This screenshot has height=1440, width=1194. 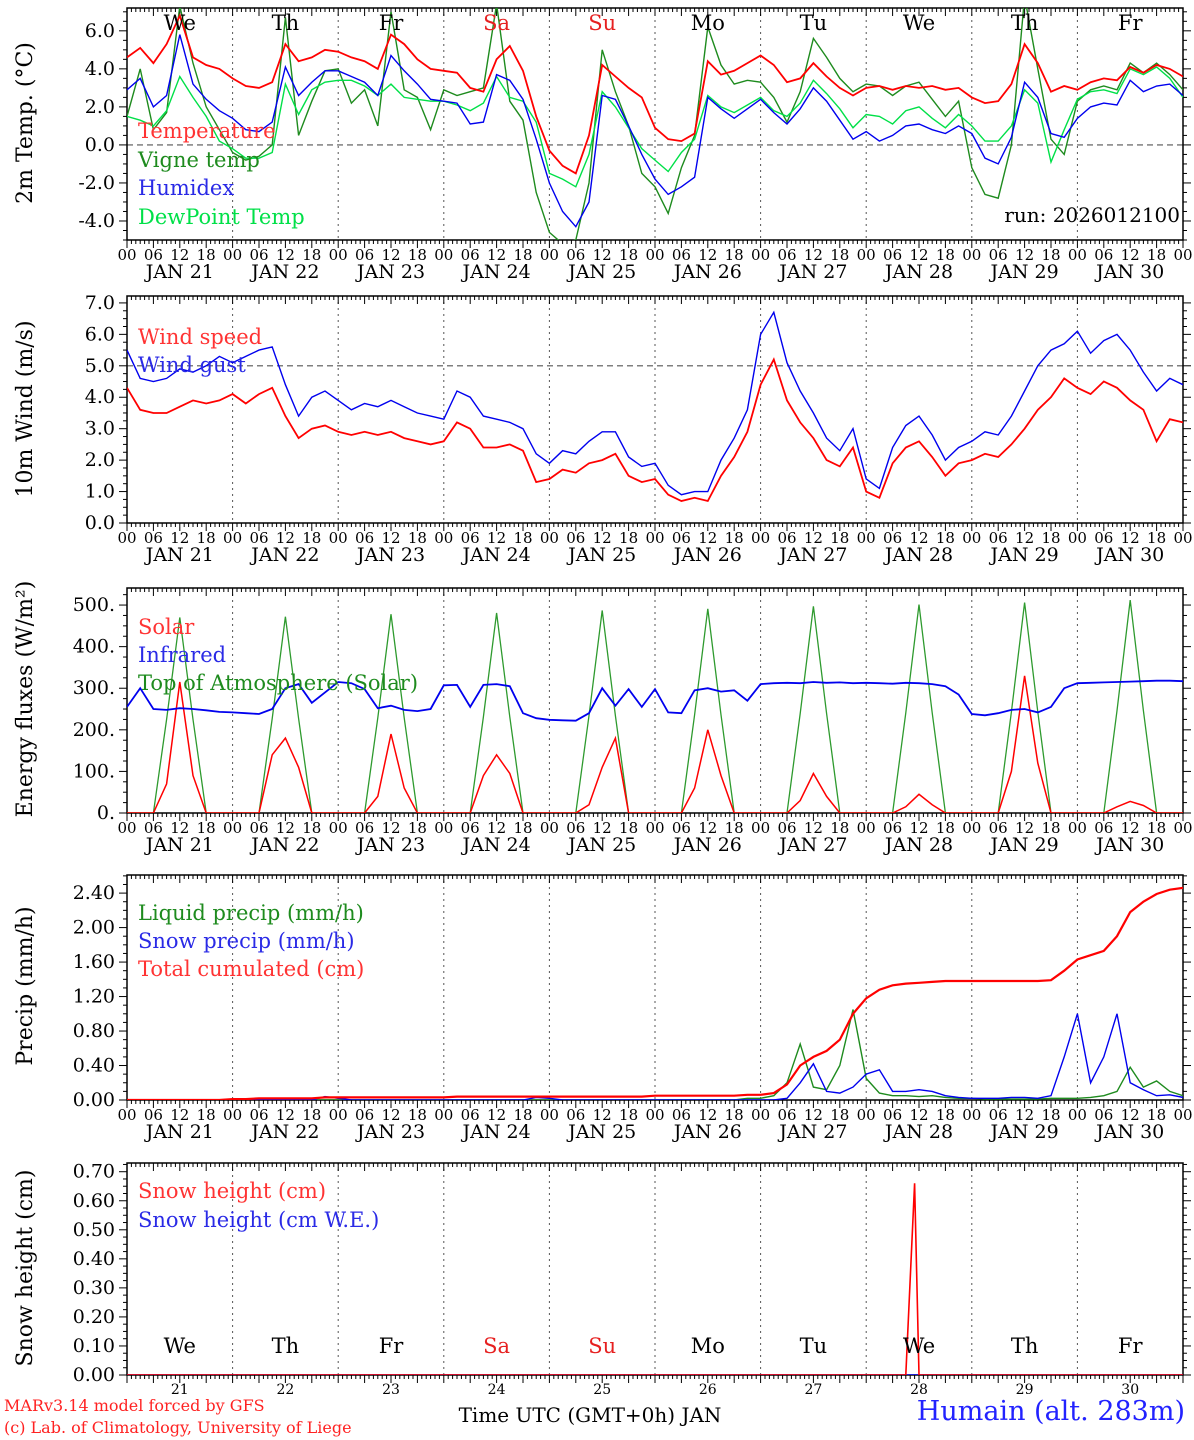 What do you see at coordinates (1130, 1390) in the screenshot?
I see `day-number-label: 30` at bounding box center [1130, 1390].